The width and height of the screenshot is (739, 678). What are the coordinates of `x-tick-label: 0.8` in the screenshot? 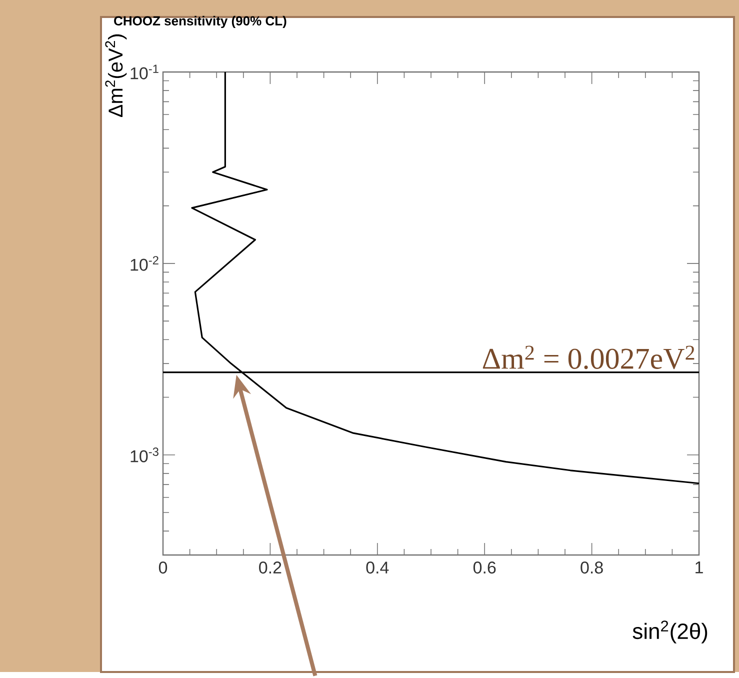 It's located at (591, 568).